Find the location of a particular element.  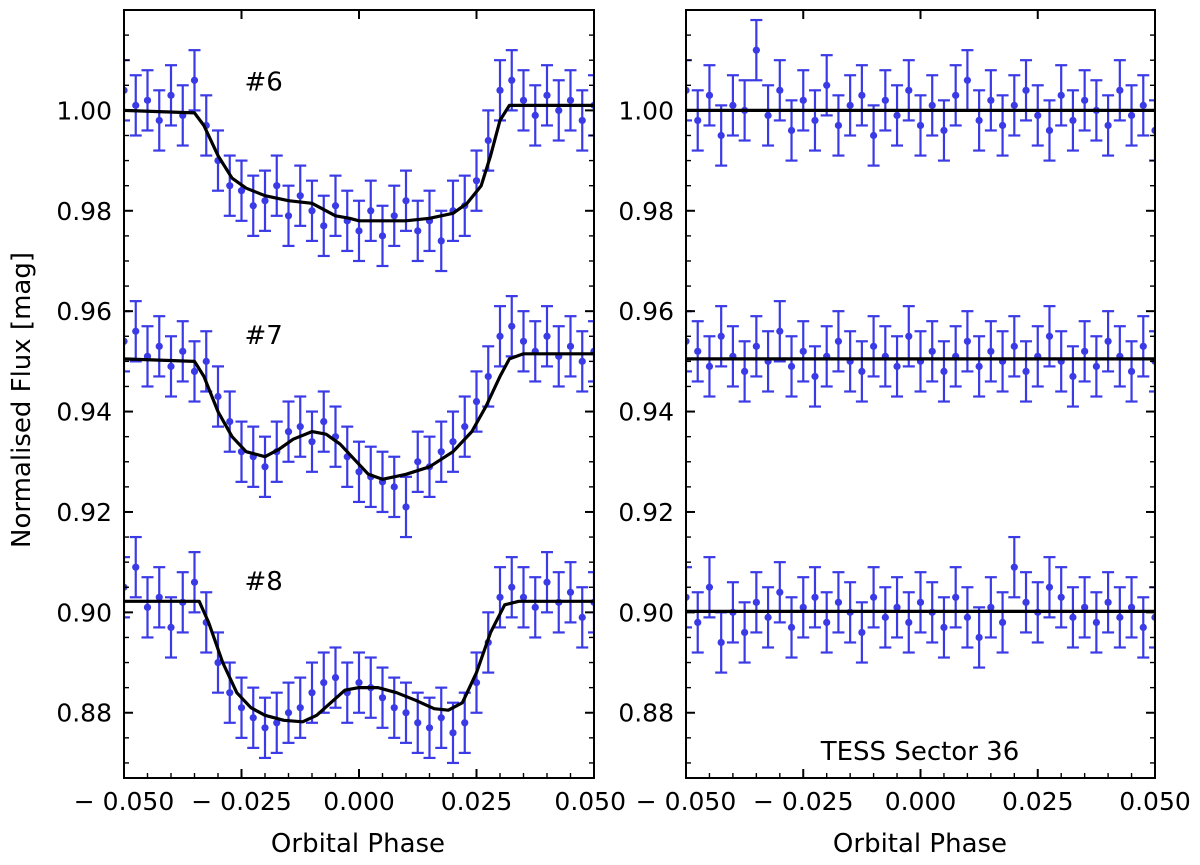

curve-label: #8 is located at coordinates (264, 582).